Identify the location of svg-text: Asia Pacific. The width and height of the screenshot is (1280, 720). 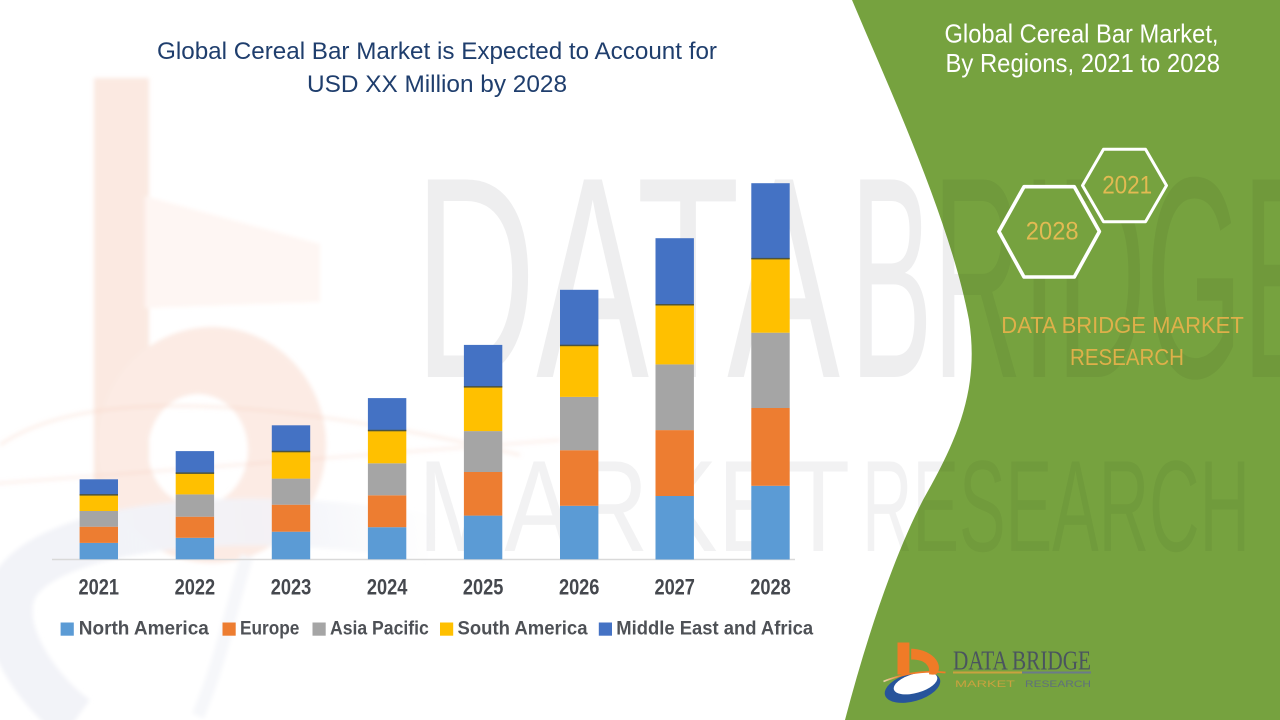
(379, 629).